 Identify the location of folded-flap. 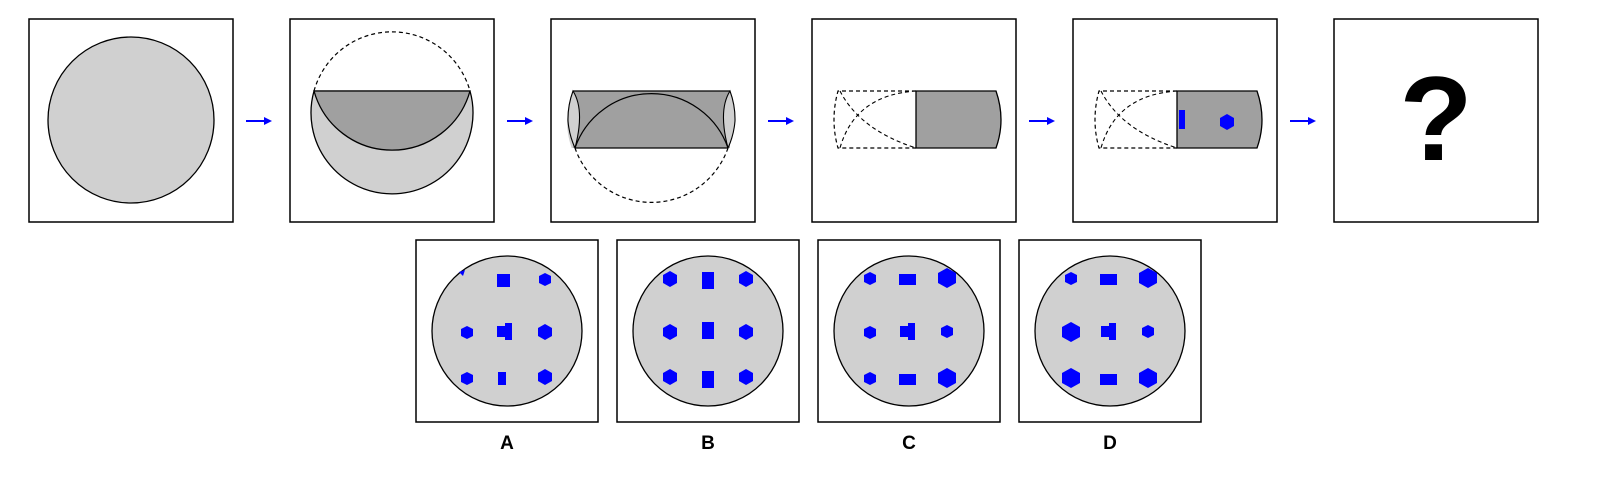
(392, 120).